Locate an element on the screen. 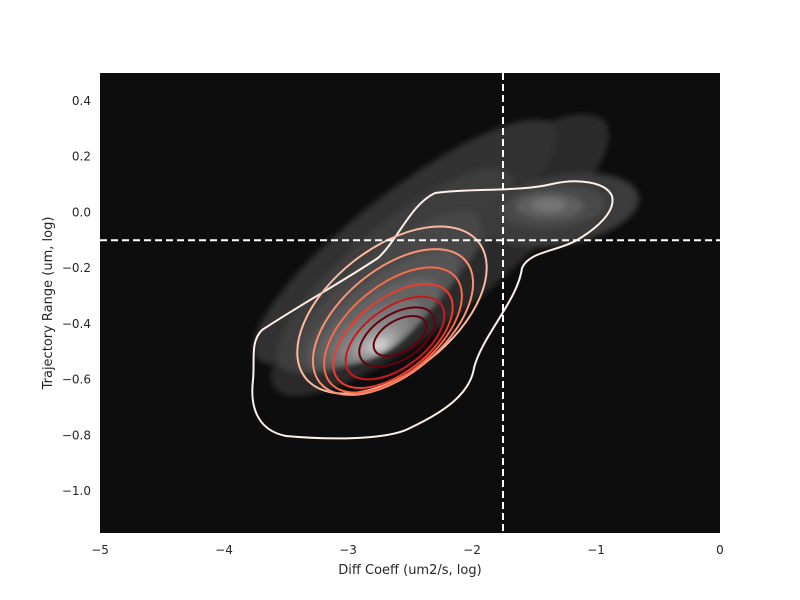 This screenshot has width=800, height=600. y-axis-label: Trajectory Range (um, log) is located at coordinates (48, 304).